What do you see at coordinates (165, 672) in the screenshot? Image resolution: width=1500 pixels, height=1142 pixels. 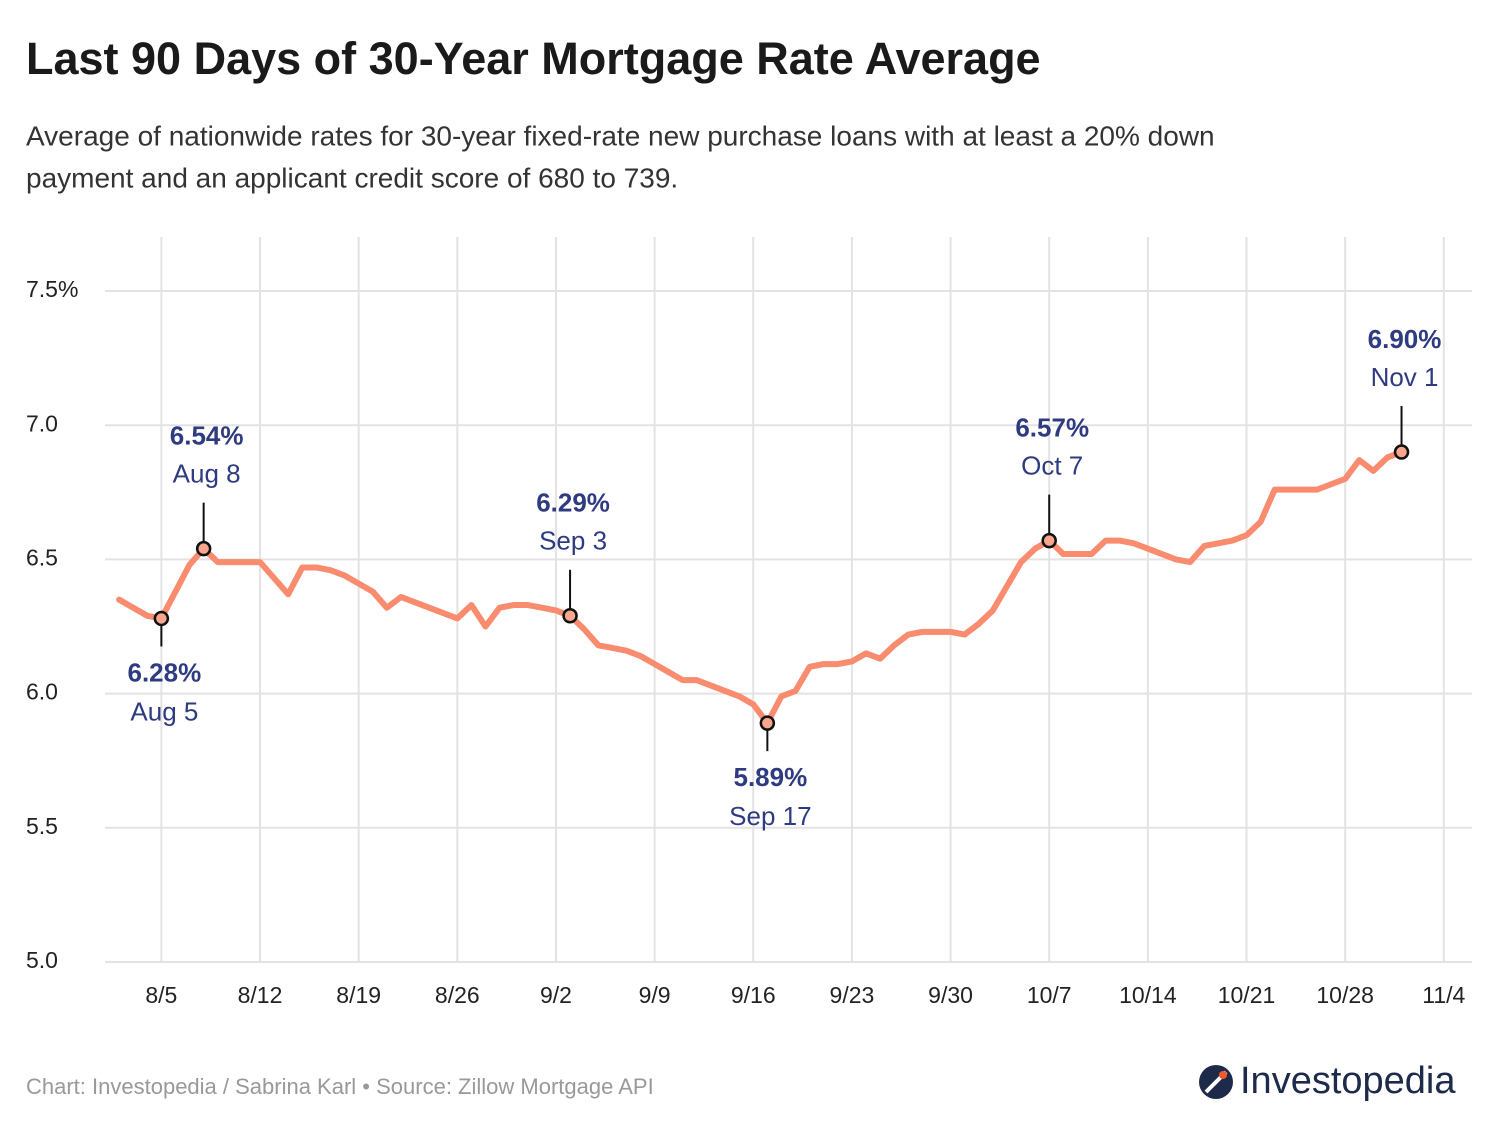 I see `annotation-value: 6.28%` at bounding box center [165, 672].